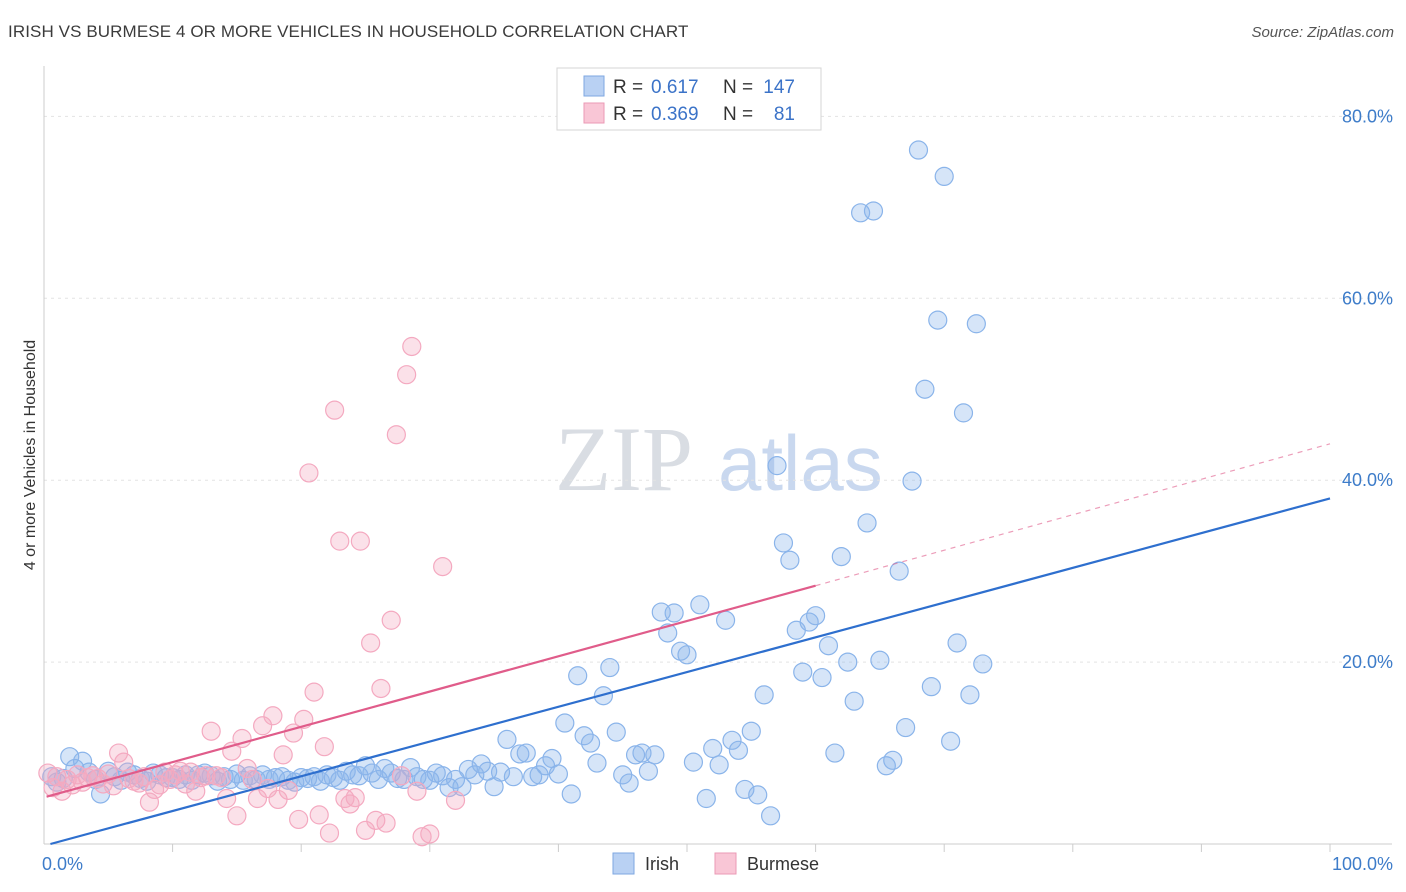  Describe the element at coordinates (675, 87) in the screenshot. I see `stats-irish-r-value: 0.617` at that location.